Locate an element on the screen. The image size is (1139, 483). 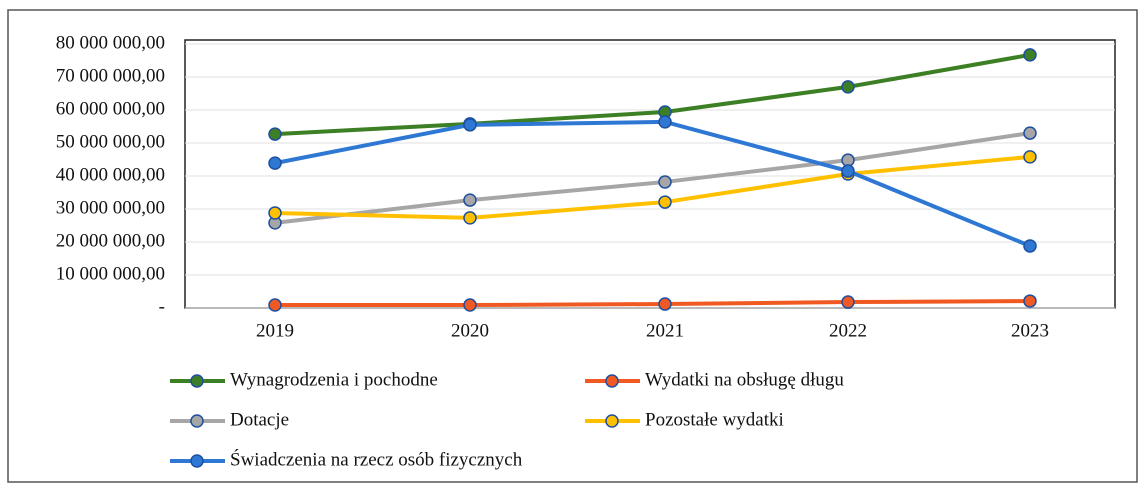
series-line is located at coordinates (653, 303).